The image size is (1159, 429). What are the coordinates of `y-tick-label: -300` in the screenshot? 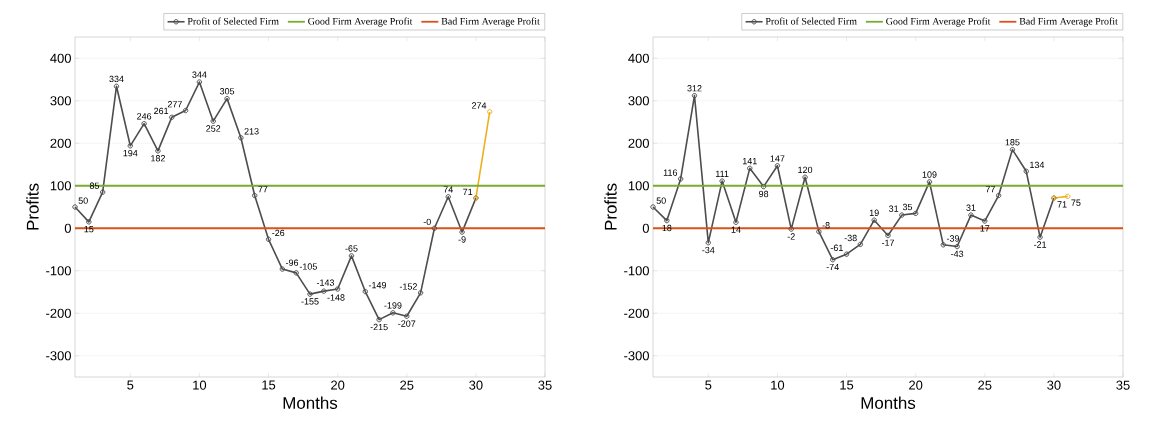 It's located at (636, 356).